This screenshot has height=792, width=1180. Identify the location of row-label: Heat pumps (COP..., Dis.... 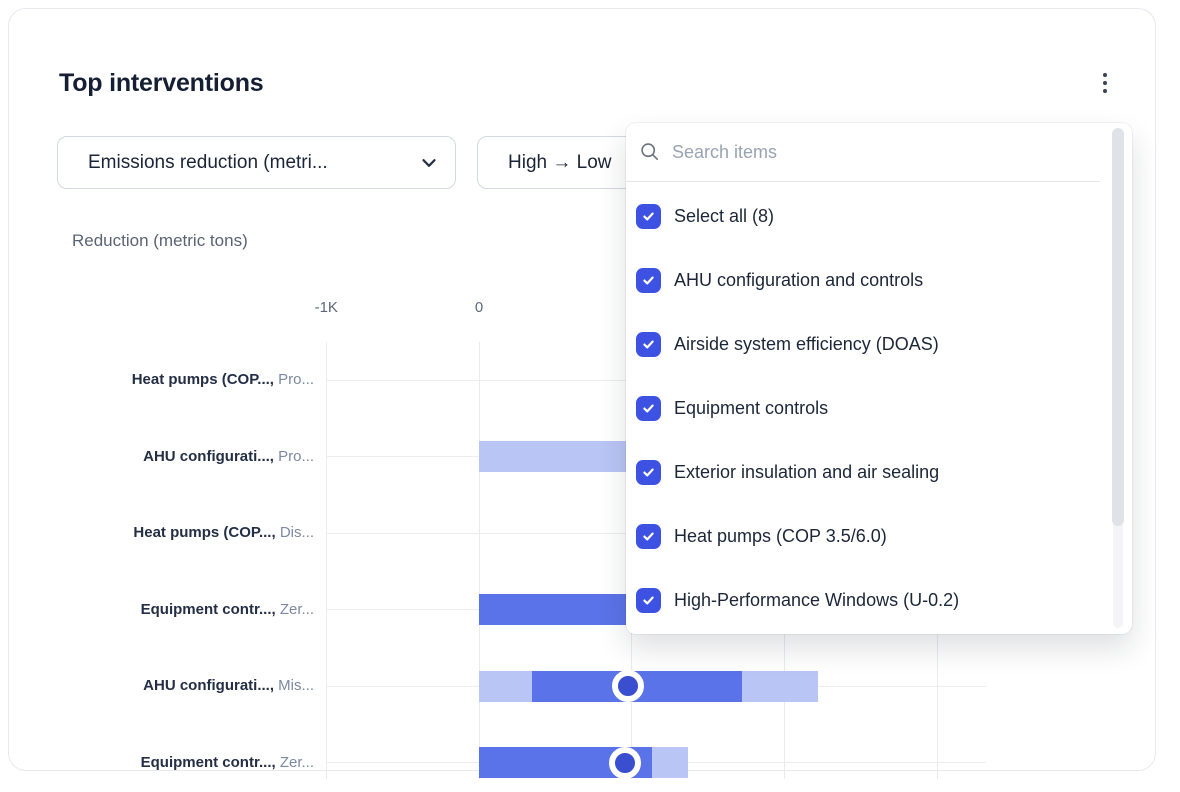
(181, 533).